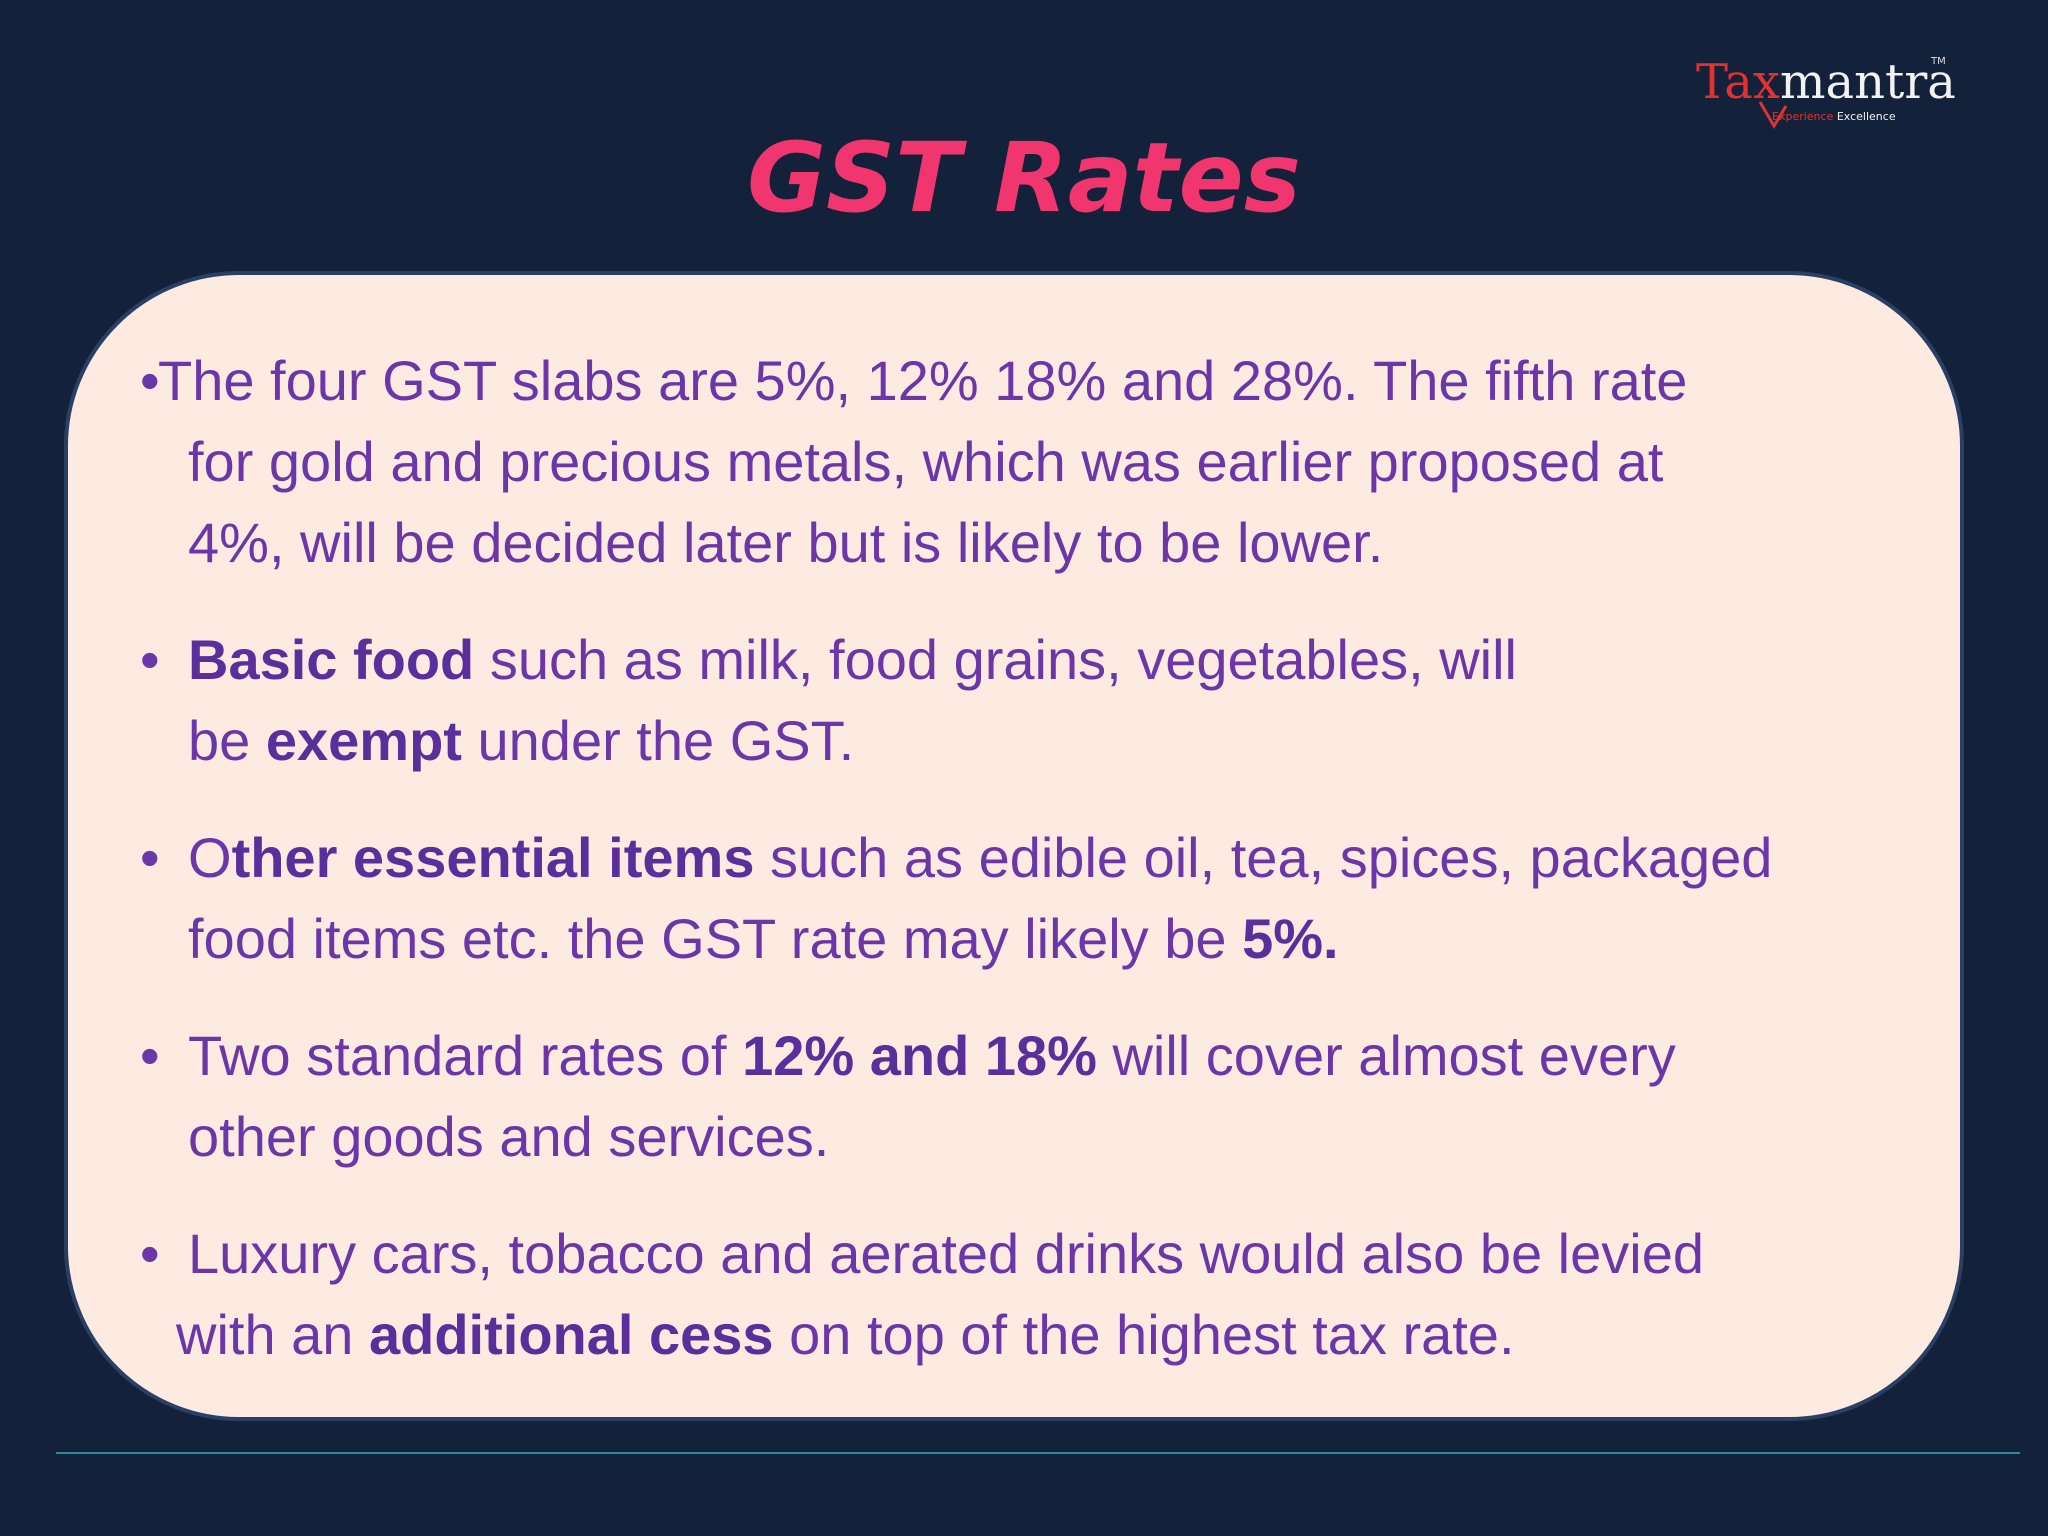 The image size is (2048, 1536). What do you see at coordinates (1738, 82) in the screenshot?
I see `logo-part-tax: Tax` at bounding box center [1738, 82].